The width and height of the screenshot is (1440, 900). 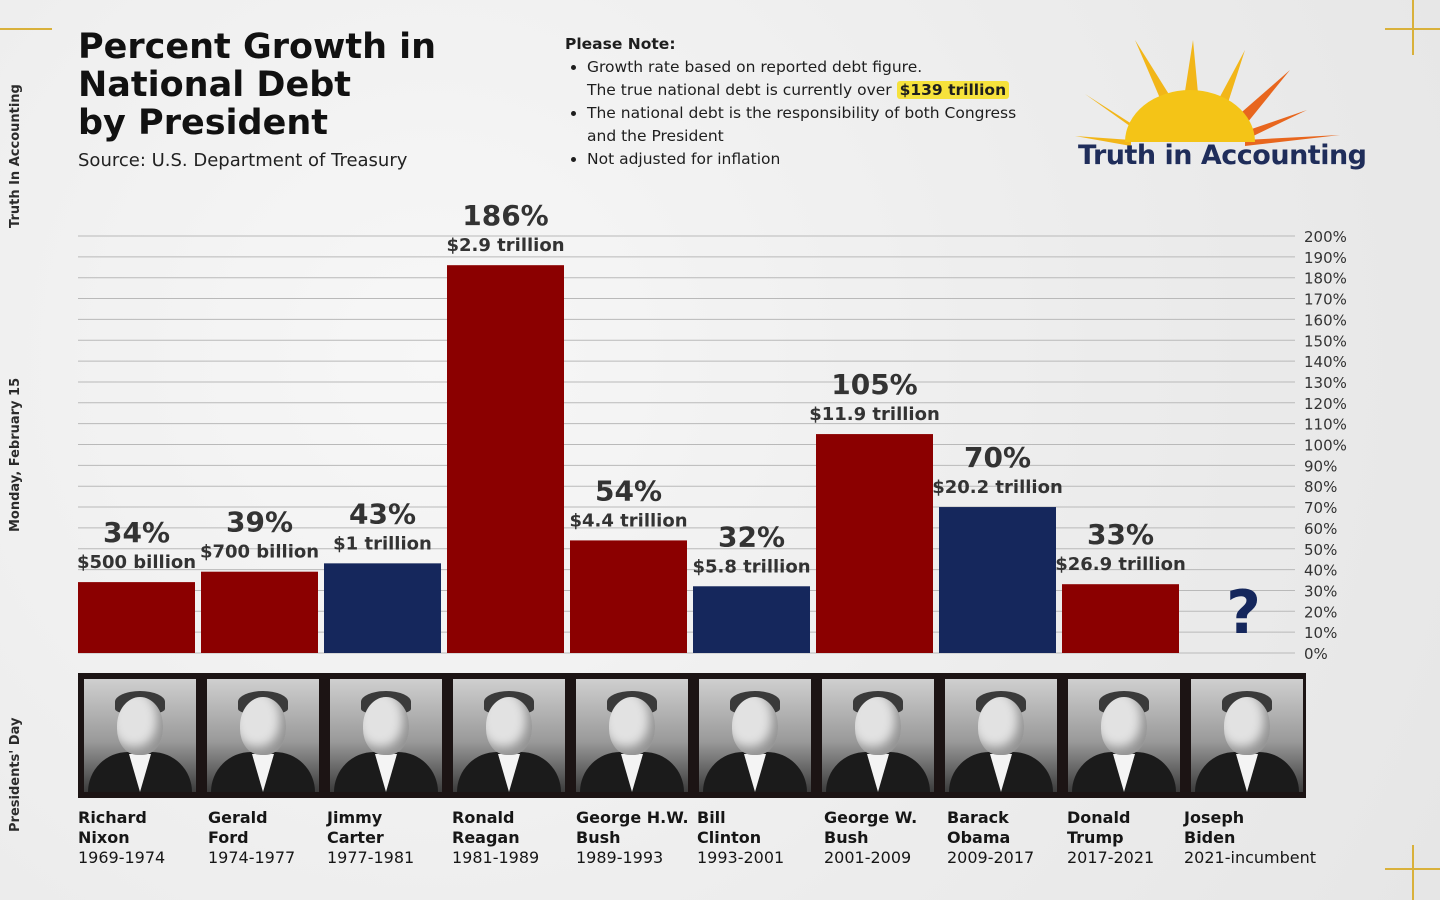 What do you see at coordinates (1250, 838) in the screenshot?
I see `president-label: Joseph Biden 2021-incumbent` at bounding box center [1250, 838].